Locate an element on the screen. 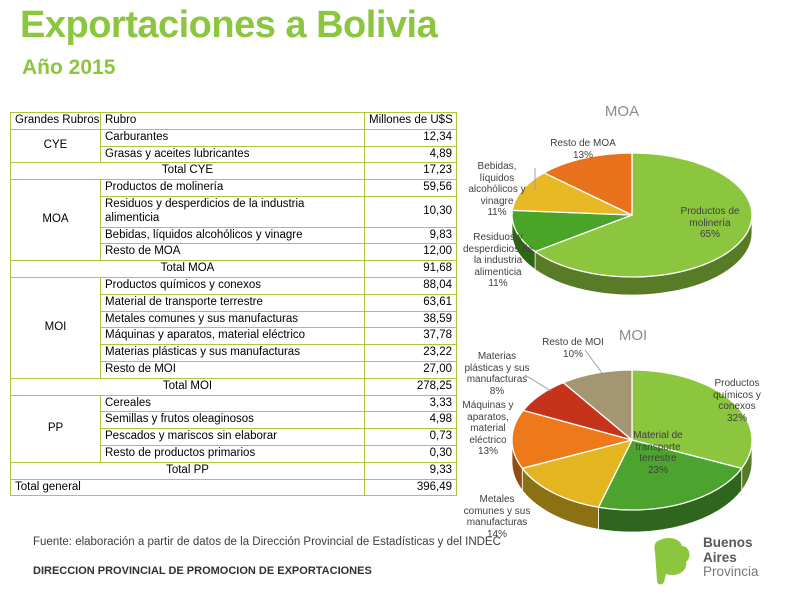 The image size is (805, 605). table-row: PP Cereales 3,33 is located at coordinates (233, 428).